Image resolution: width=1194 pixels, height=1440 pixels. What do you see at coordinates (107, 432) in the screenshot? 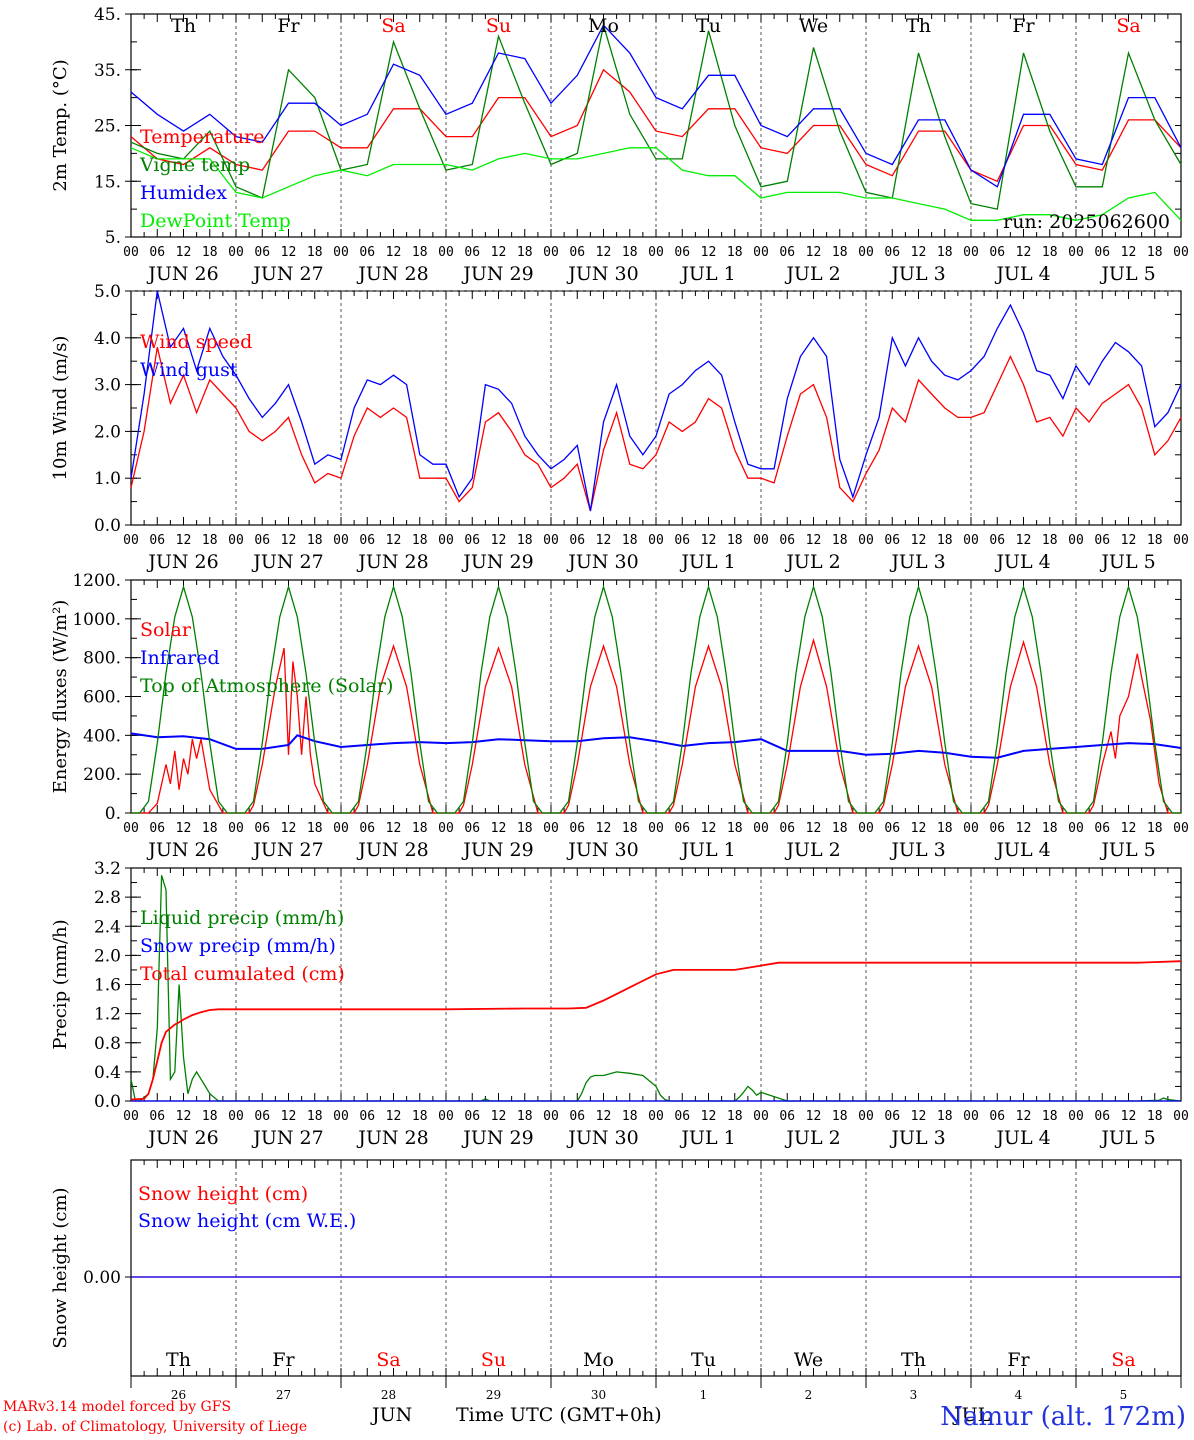
I see `y-tick-label: 2.0` at bounding box center [107, 432].